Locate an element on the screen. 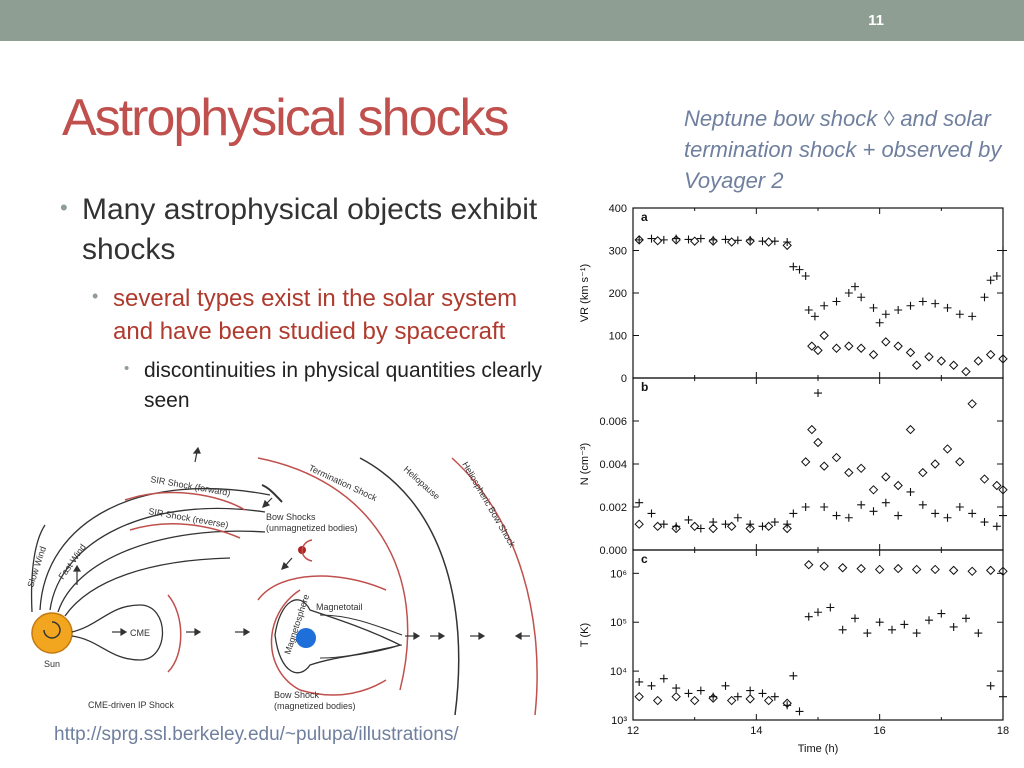 This screenshot has width=1024, height=768. chart-y-tick-label: 0.004 is located at coordinates (613, 465).